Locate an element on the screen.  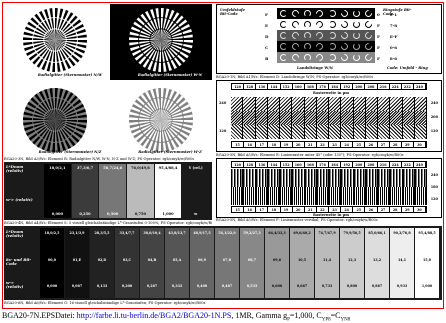
steps5-value: 76,0/49,8 is located at coordinates (140, 168).